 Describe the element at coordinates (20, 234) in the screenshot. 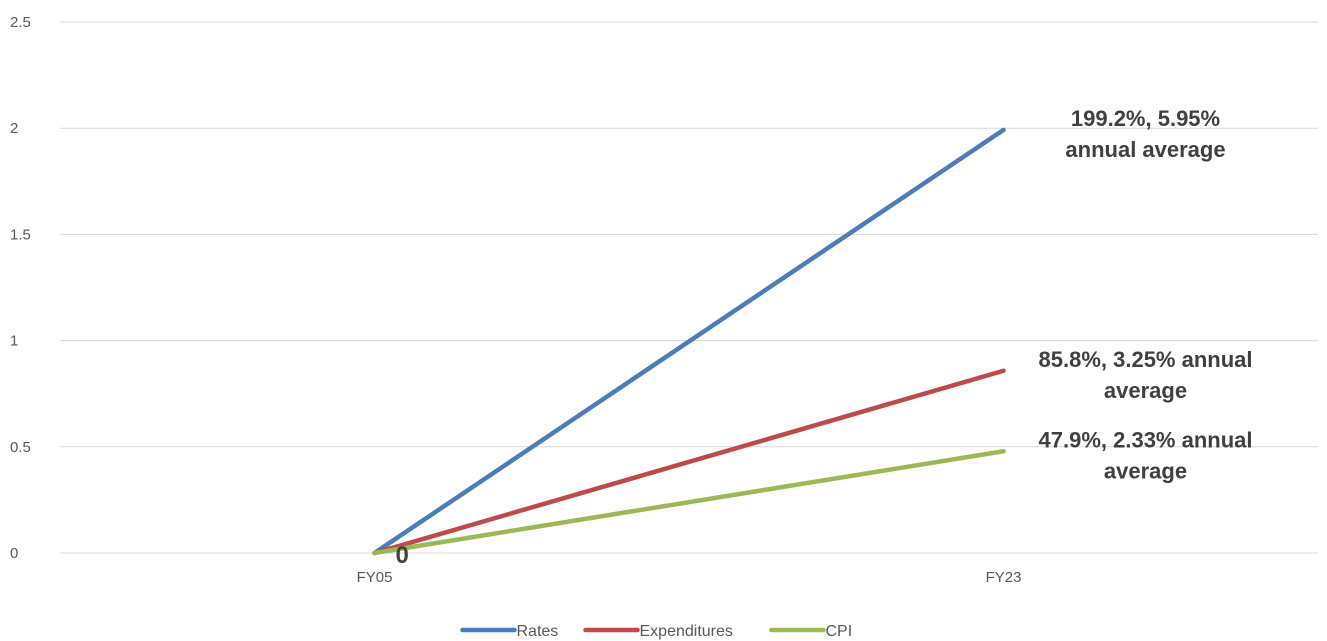

I see `y-tick-label: 1.5` at that location.